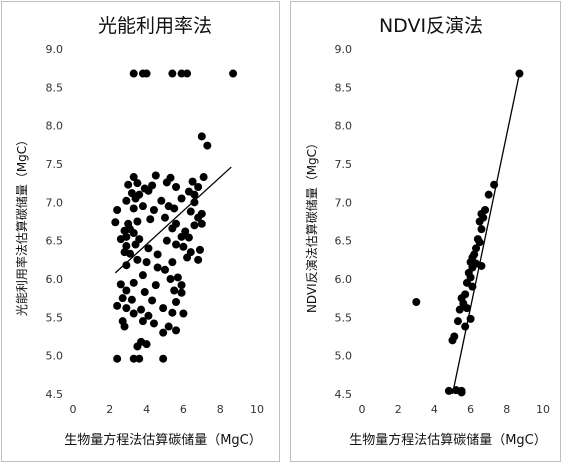 The width and height of the screenshot is (563, 463). I want to click on x-tick-label: 0, so click(362, 409).